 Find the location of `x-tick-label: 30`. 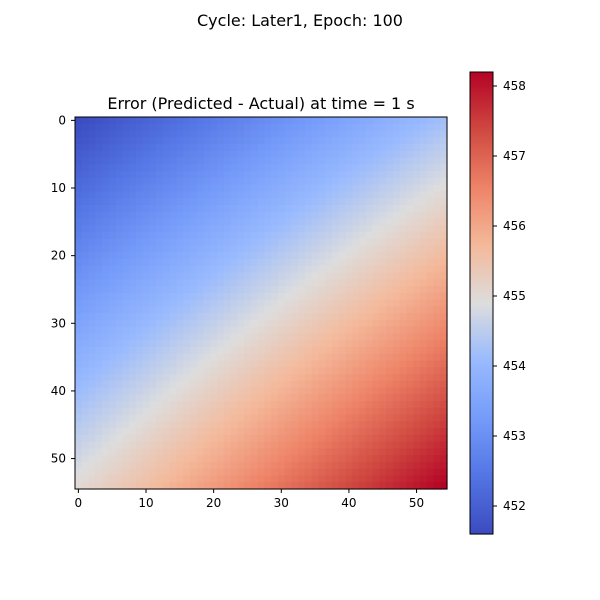

x-tick-label: 30 is located at coordinates (281, 503).